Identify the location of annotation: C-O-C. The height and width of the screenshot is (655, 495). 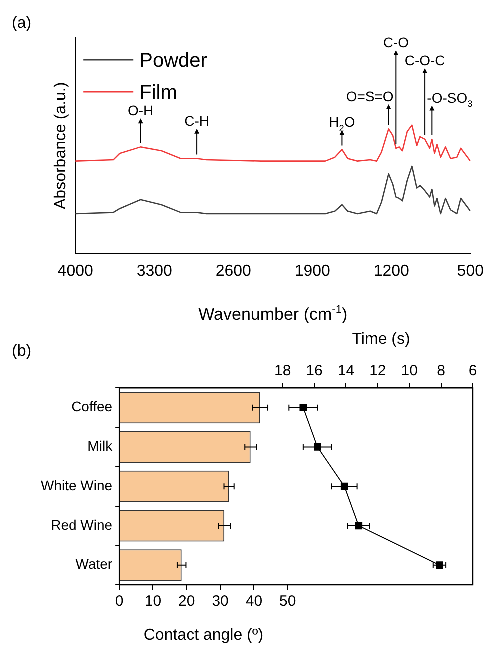
(425, 60).